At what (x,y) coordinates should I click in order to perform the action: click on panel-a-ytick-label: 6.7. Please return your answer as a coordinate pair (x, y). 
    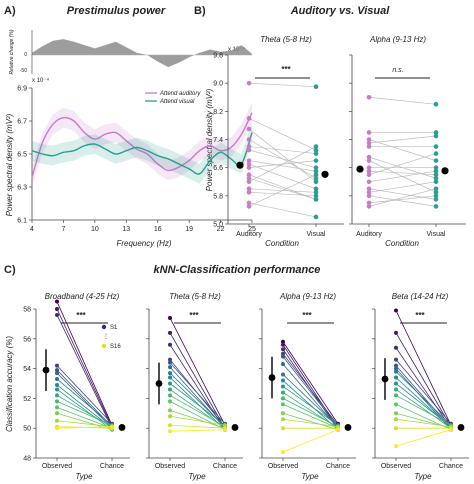
    Looking at the image, I should click on (22, 122).